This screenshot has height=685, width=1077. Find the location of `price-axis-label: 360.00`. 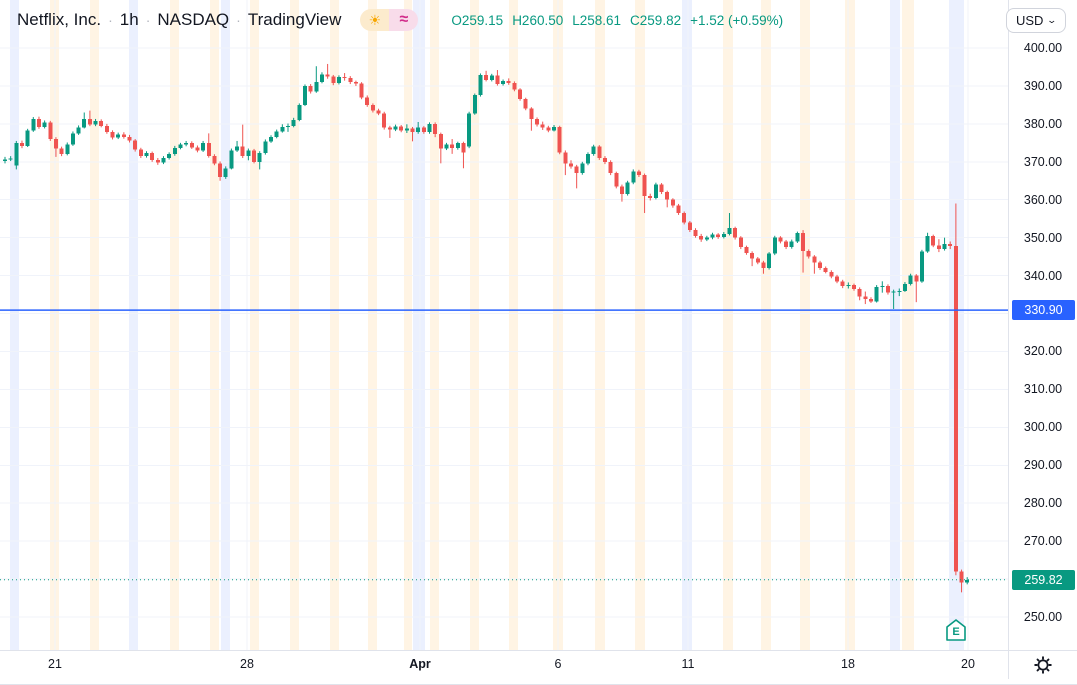

price-axis-label: 360.00 is located at coordinates (1043, 199).